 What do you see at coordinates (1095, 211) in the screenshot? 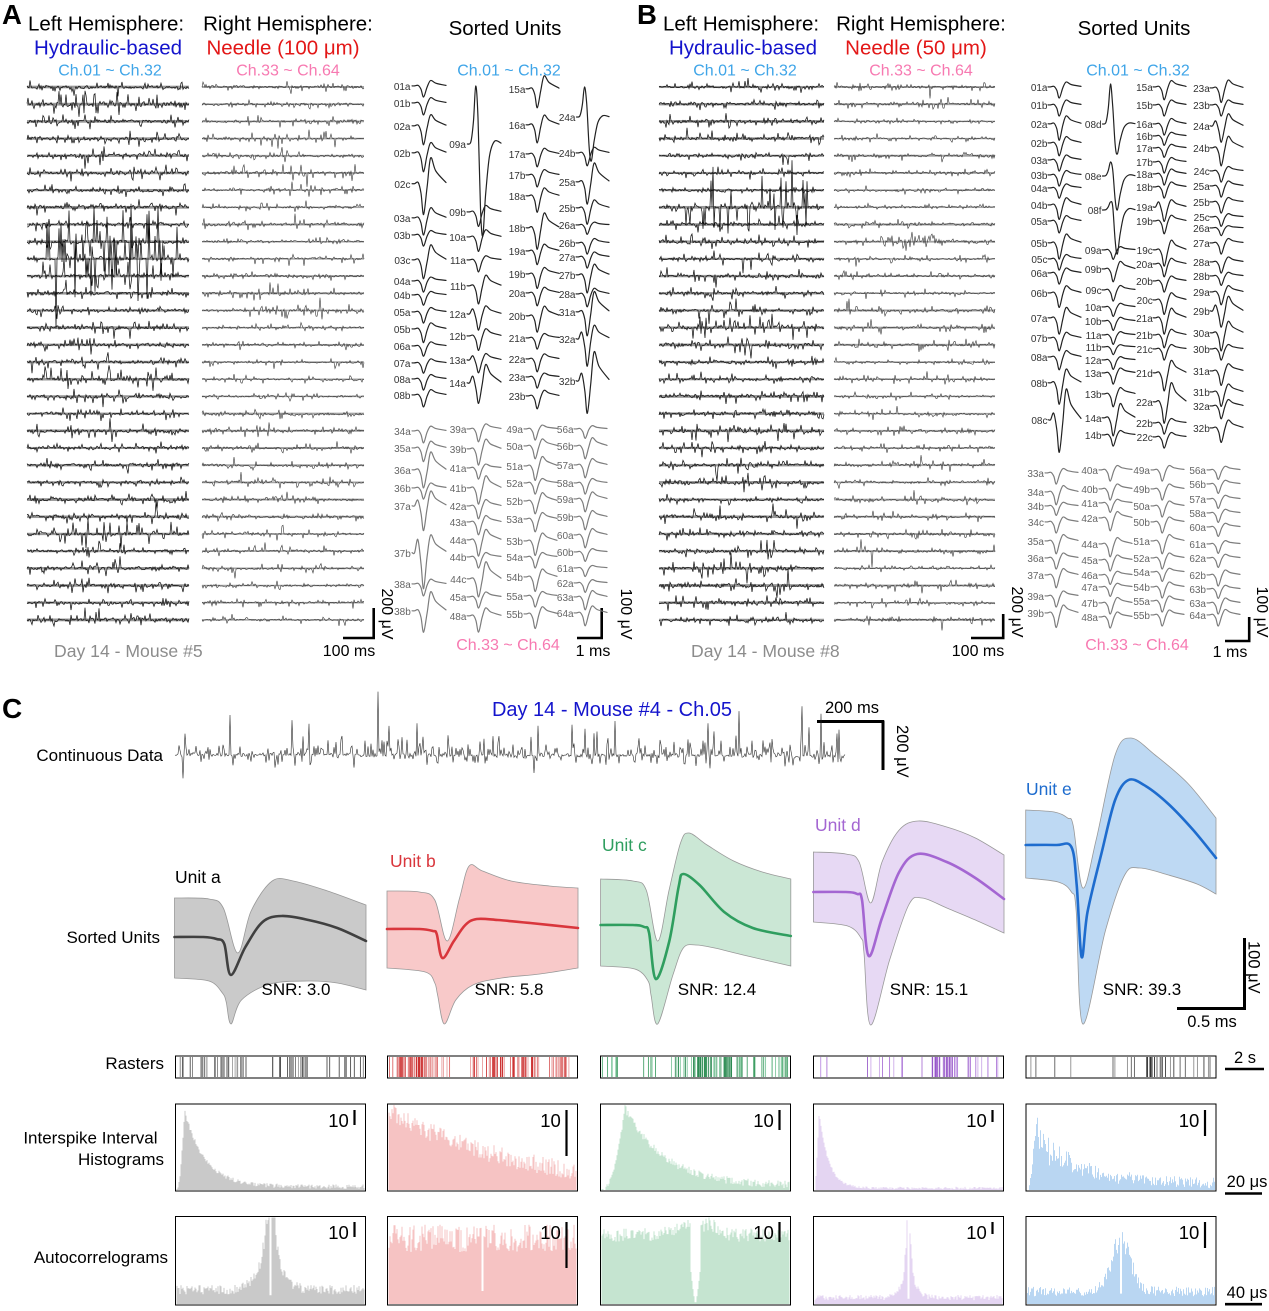
I see `svg-text: 08f` at bounding box center [1095, 211].